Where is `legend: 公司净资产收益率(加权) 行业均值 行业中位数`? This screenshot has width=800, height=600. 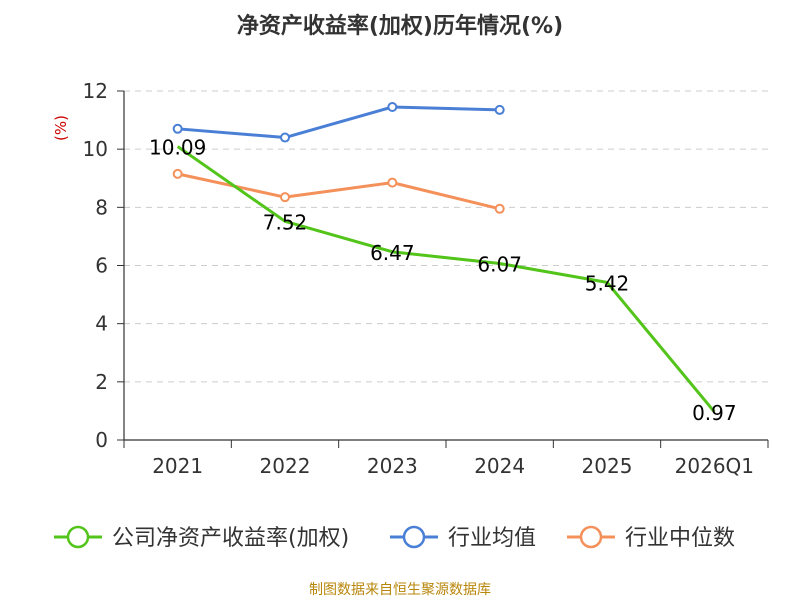
legend: 公司净资产收益率(加权) 行业均值 行业中位数 is located at coordinates (394, 538).